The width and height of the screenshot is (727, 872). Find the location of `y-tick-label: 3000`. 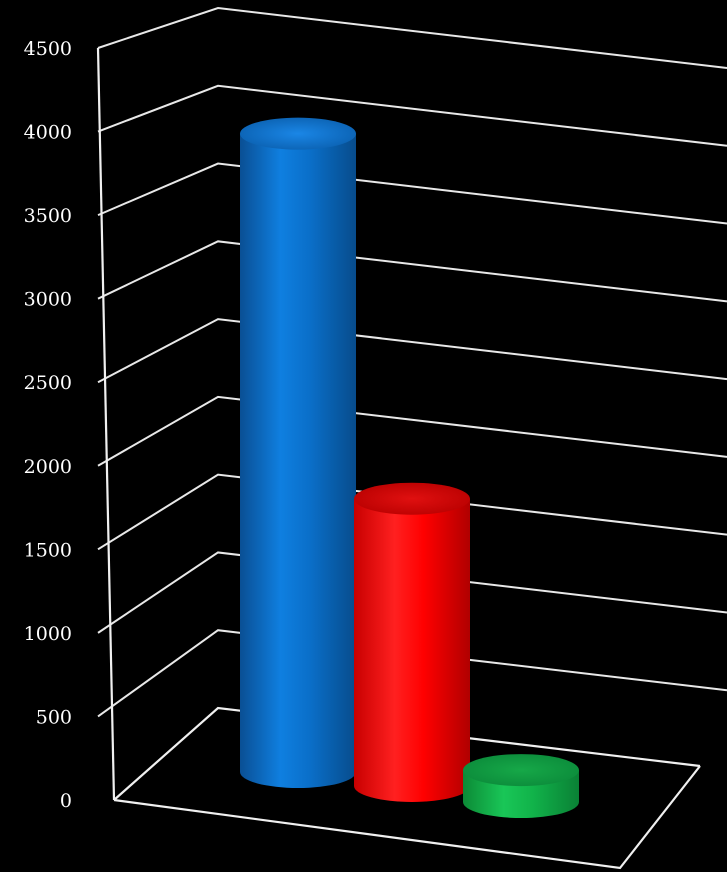

y-tick-label: 3000 is located at coordinates (48, 300).